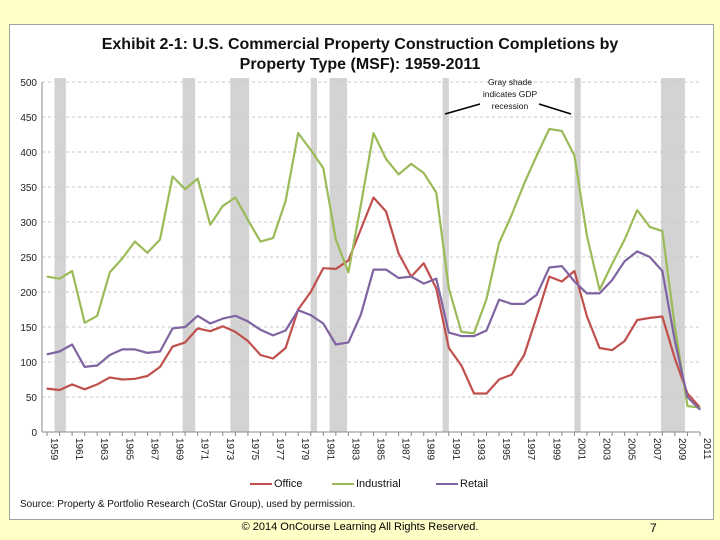 Image resolution: width=720 pixels, height=540 pixels. Describe the element at coordinates (354, 449) in the screenshot. I see `x-tick-label: 1983` at that location.